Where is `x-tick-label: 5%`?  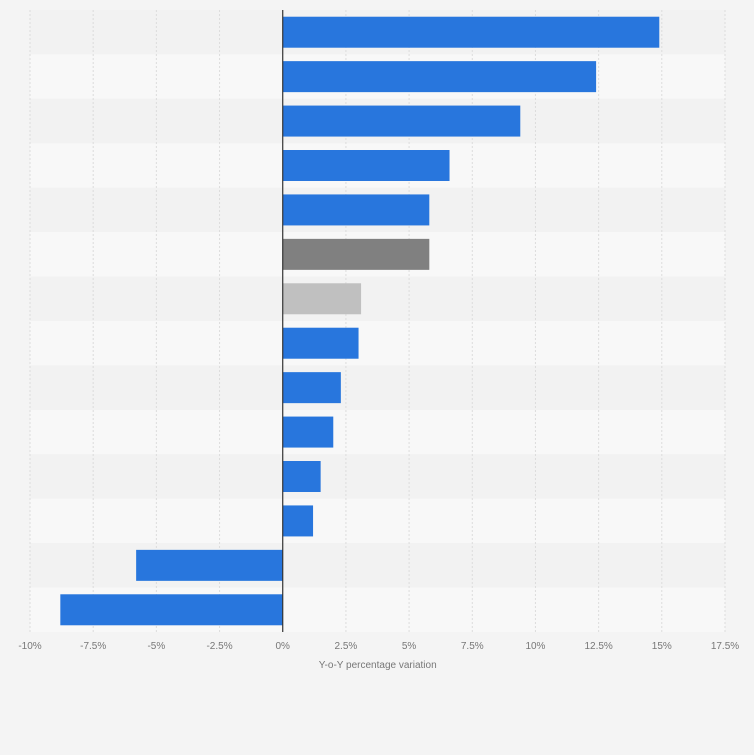
x-tick-label: 5% is located at coordinates (409, 646).